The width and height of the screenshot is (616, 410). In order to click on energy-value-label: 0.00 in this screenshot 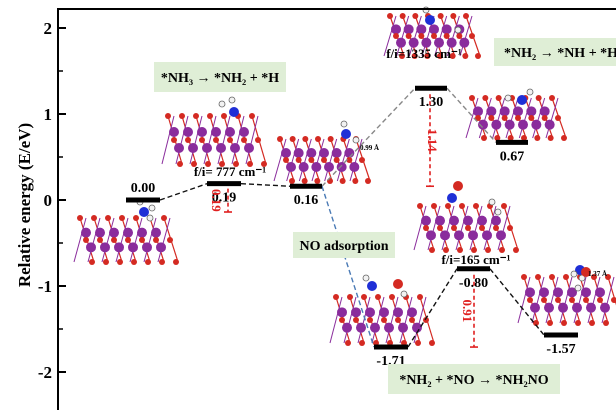, I will do `click(143, 188)`.